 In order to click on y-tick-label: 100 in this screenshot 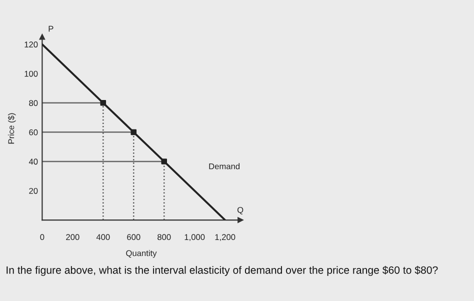, I will do `click(31, 73)`.